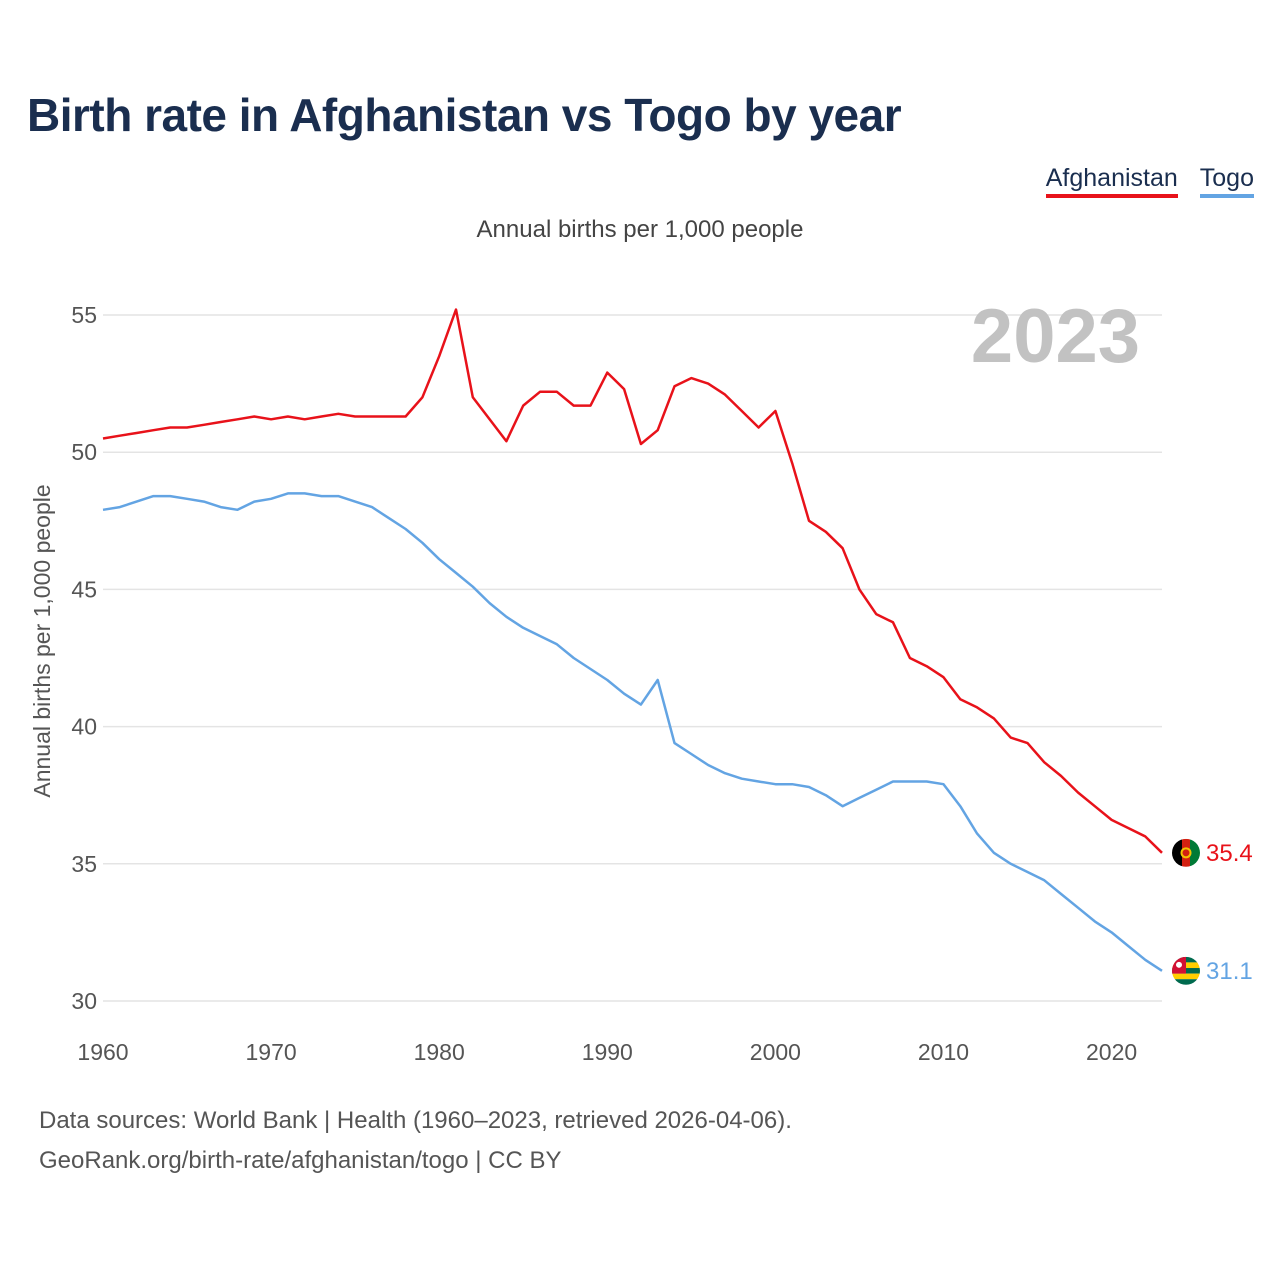 This screenshot has height=1280, width=1280. I want to click on y-tick-label: 30, so click(84, 1001).